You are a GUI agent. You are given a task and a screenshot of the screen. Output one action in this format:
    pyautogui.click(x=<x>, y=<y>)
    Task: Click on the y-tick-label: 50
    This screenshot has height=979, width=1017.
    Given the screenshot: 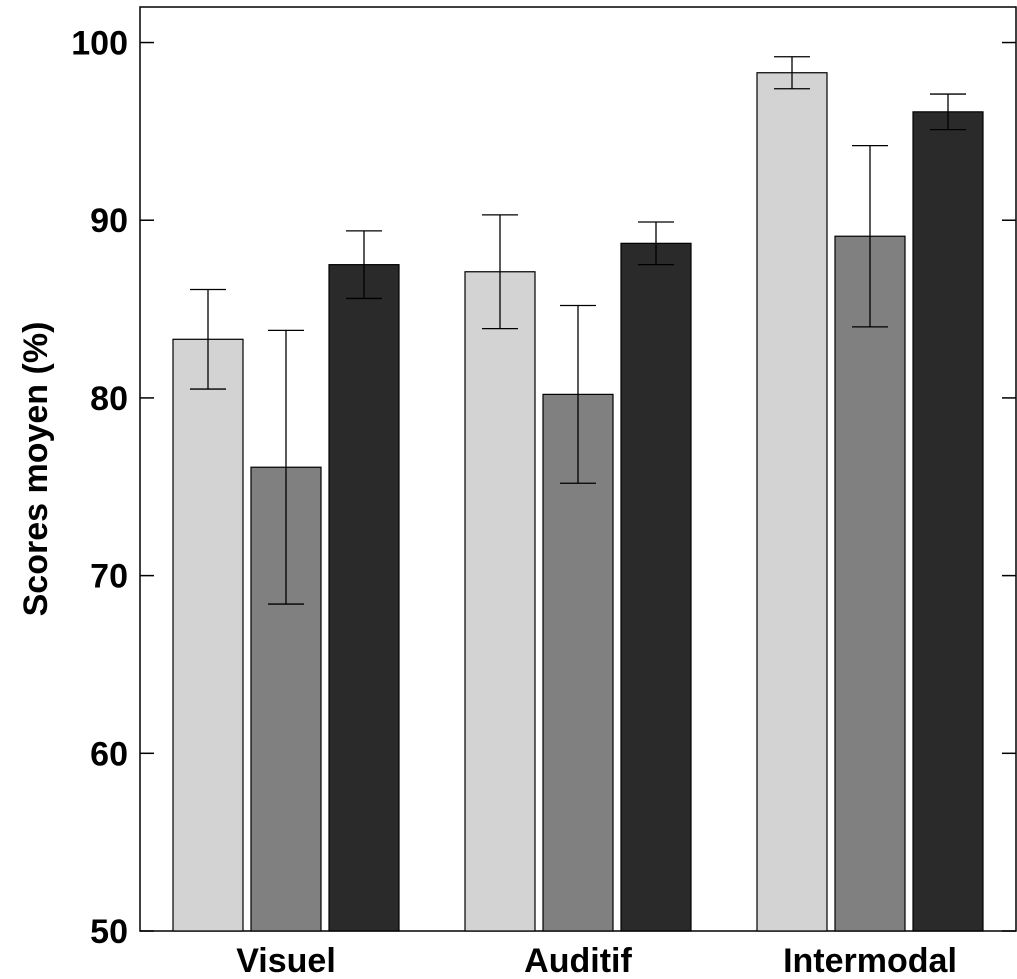 What is the action you would take?
    pyautogui.click(x=109, y=932)
    